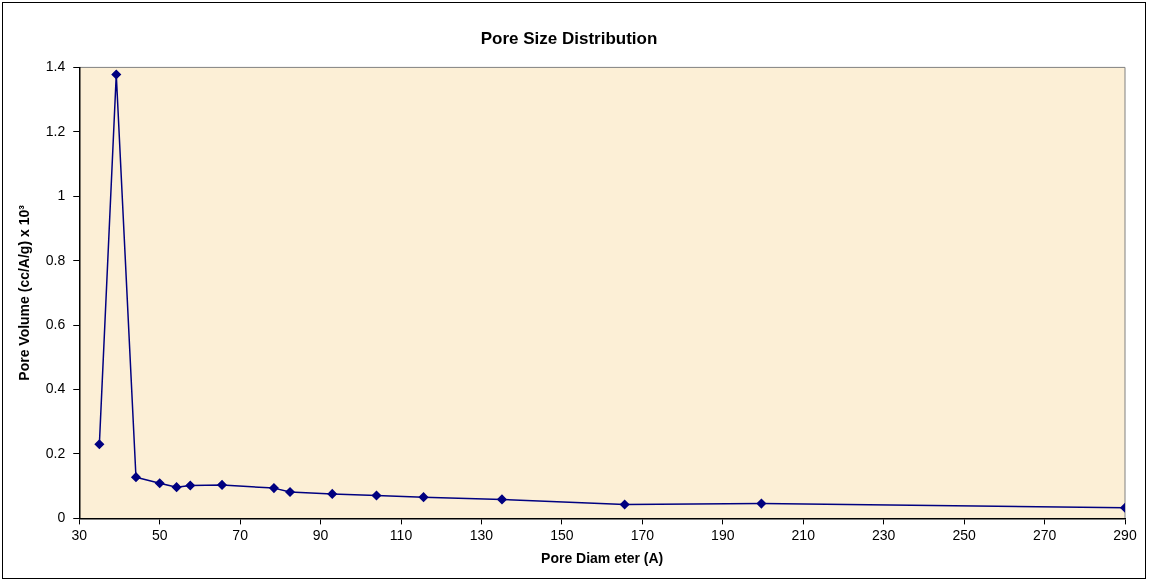 The width and height of the screenshot is (1150, 583). Describe the element at coordinates (884, 534) in the screenshot. I see `x-tick-label: 230` at that location.